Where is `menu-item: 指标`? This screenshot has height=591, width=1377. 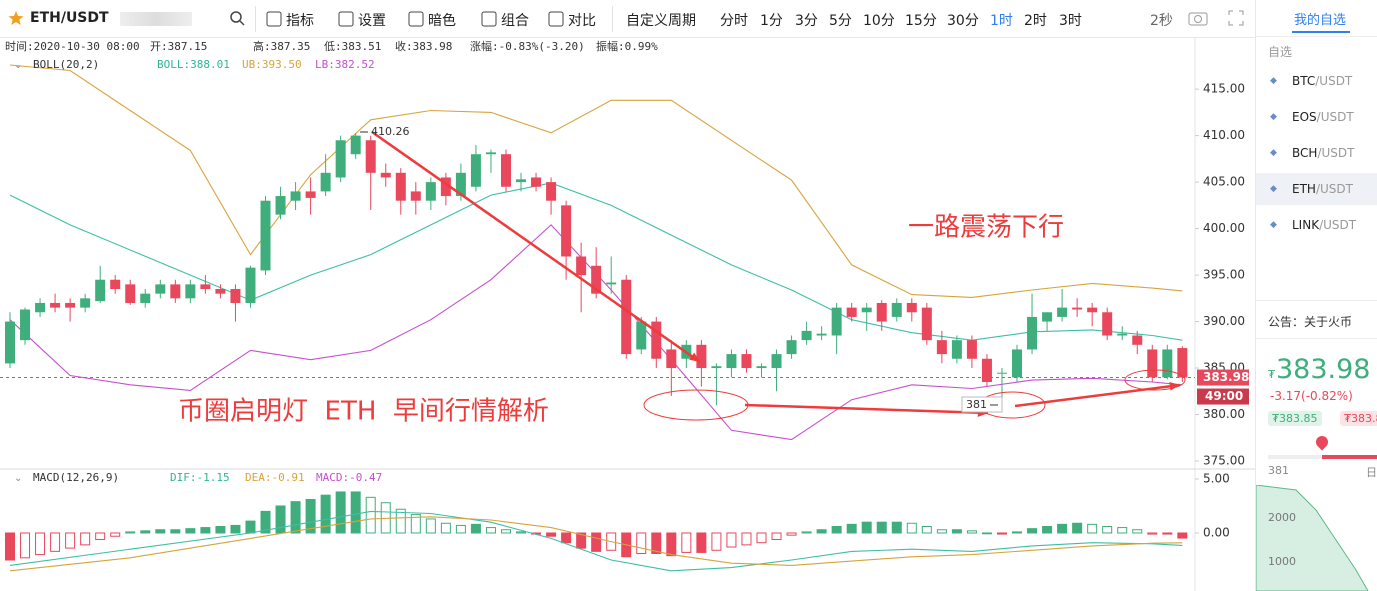
menu-item: 指标 is located at coordinates (300, 21).